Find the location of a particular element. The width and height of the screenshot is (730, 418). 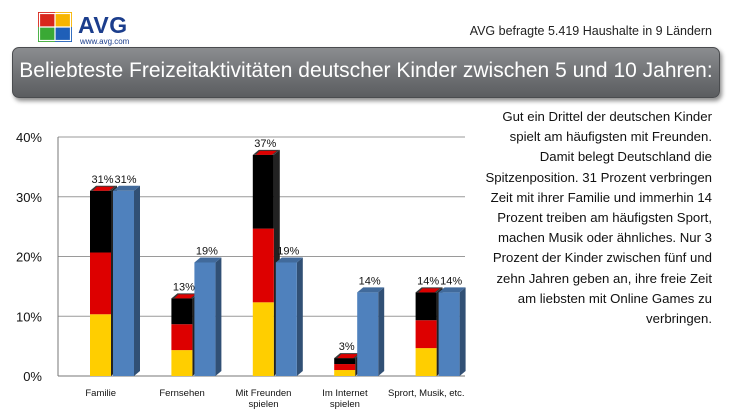

avg-logo-icon is located at coordinates (55, 27).